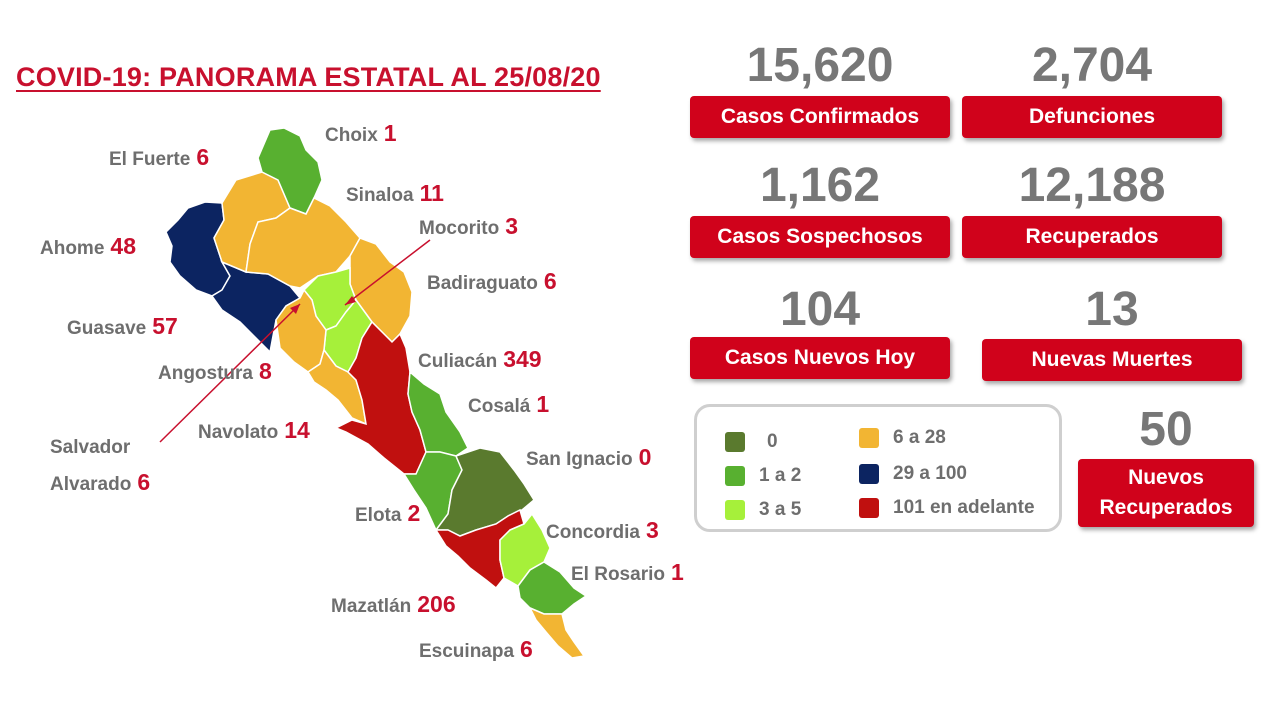  I want to click on legend-item-4: 29 a 100, so click(913, 474).